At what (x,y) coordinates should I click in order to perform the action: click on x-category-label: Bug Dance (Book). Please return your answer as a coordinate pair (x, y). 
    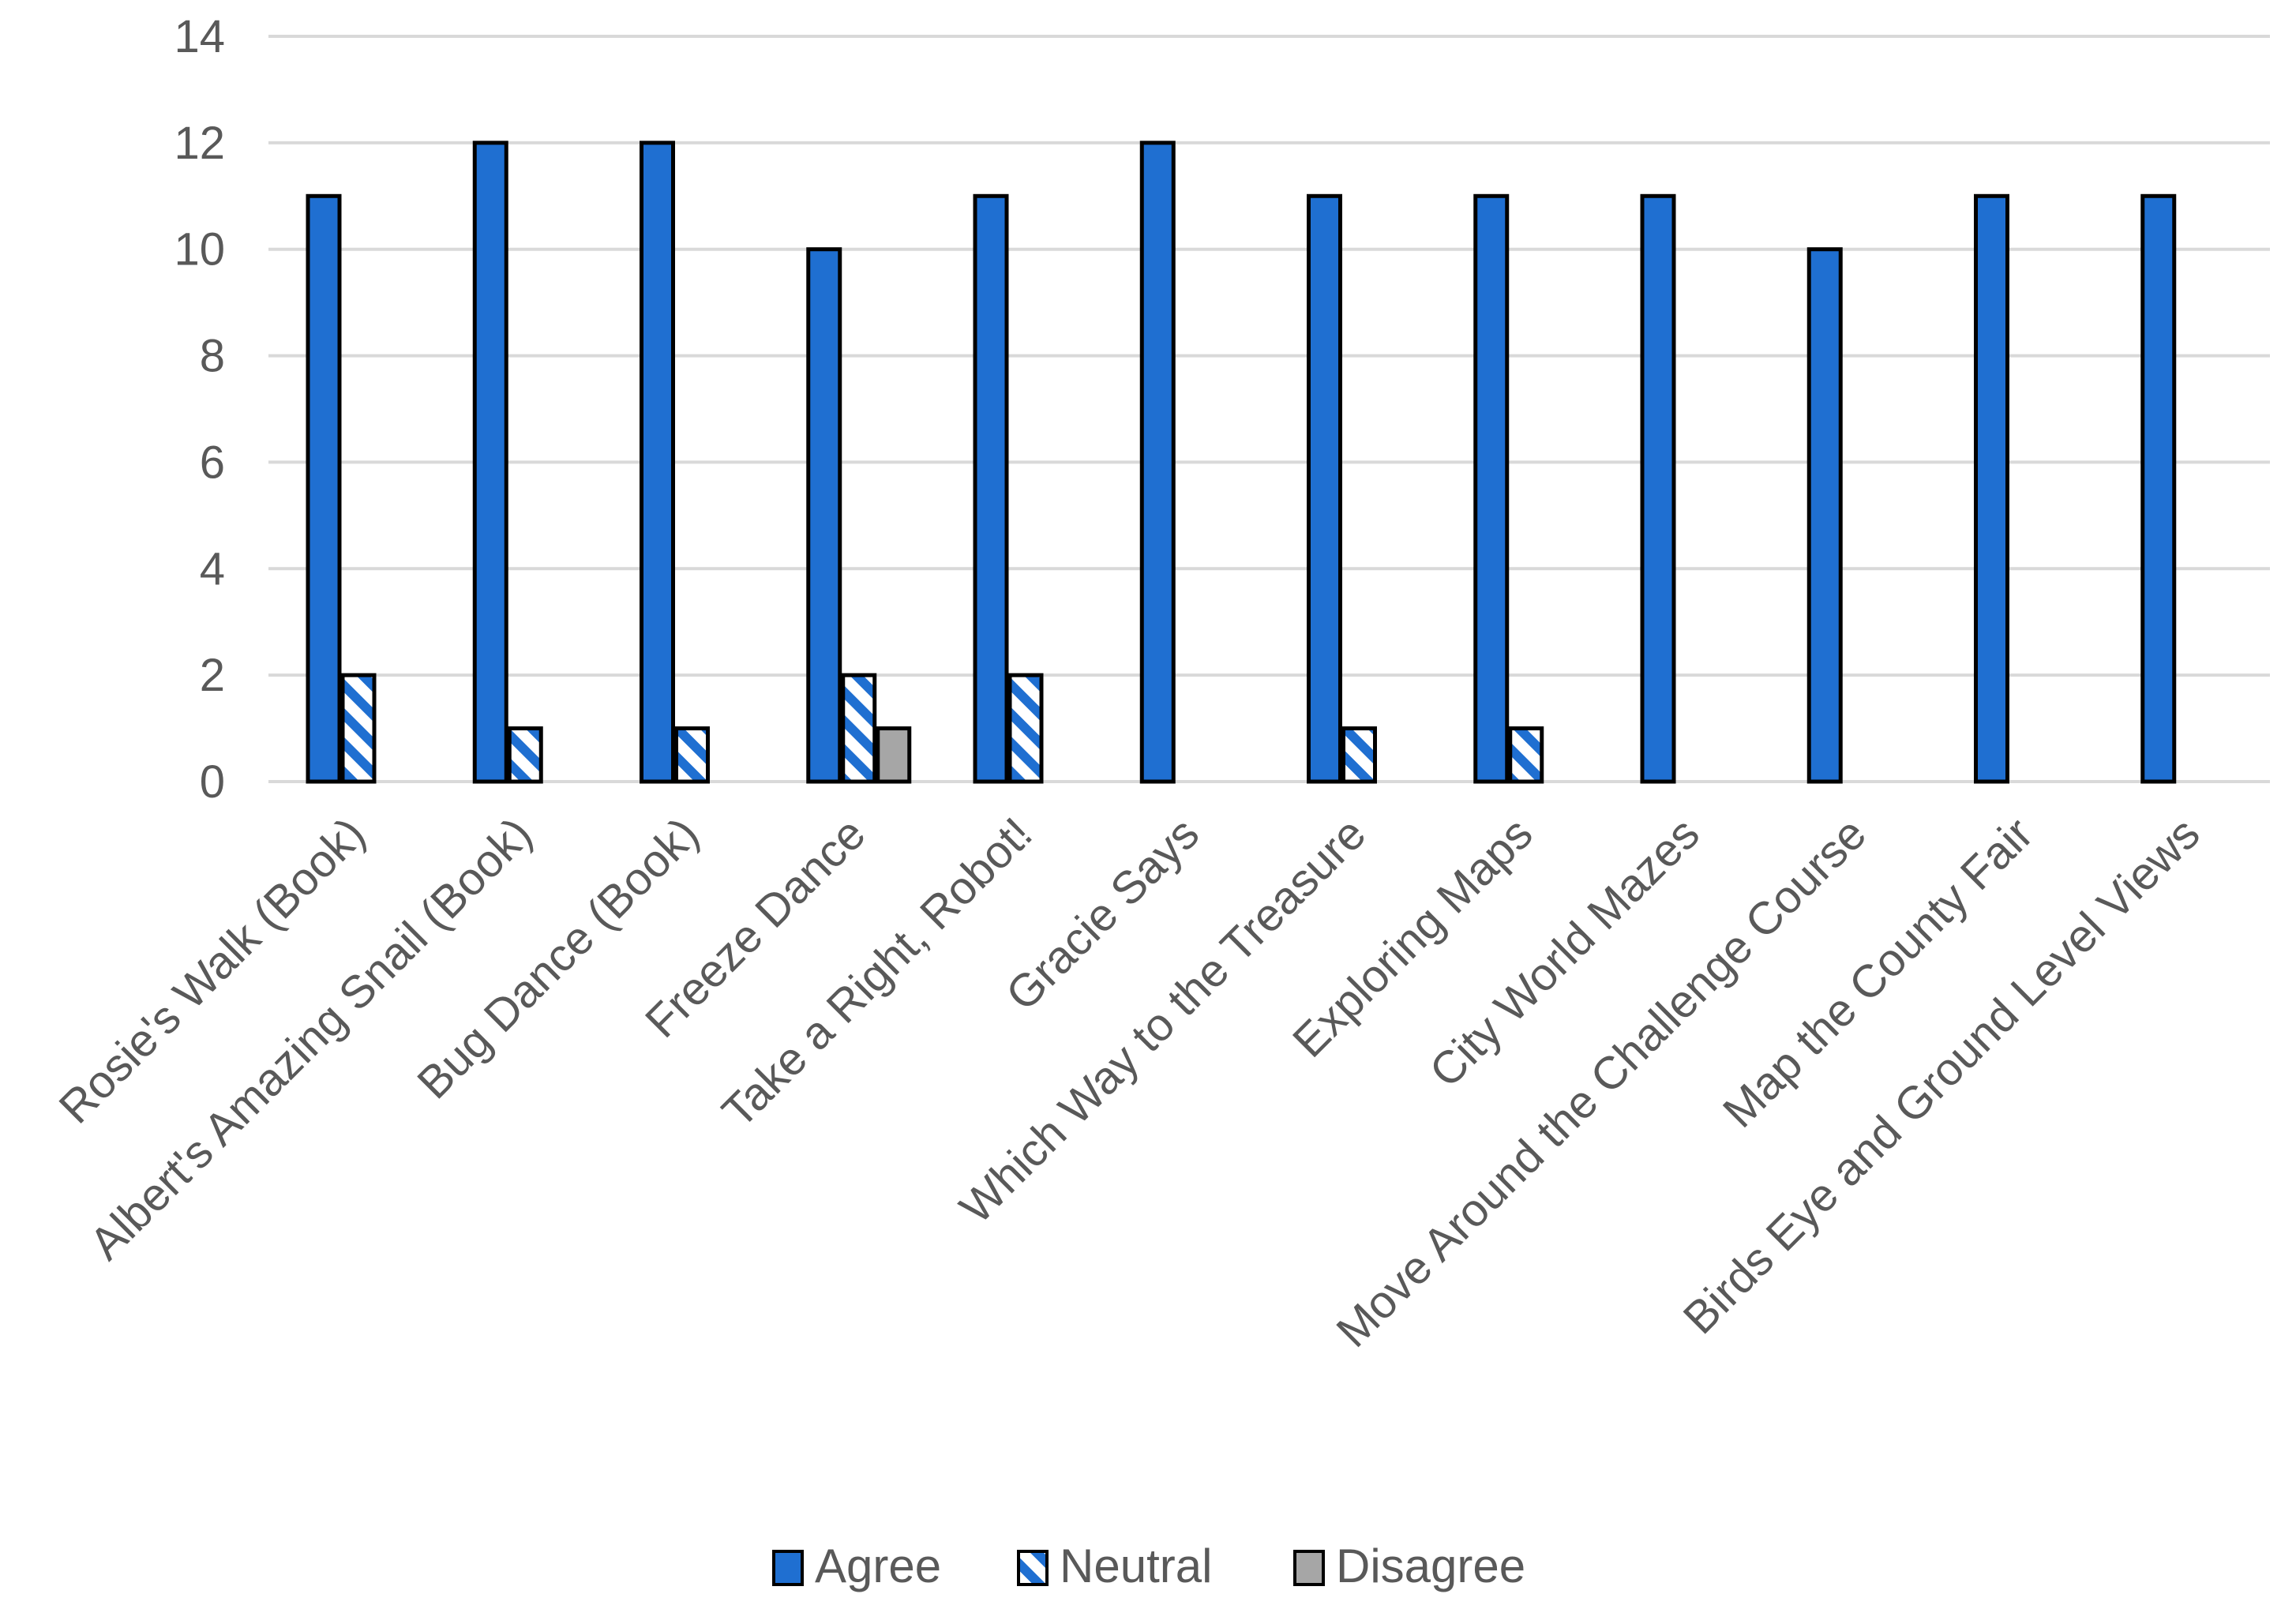
    Looking at the image, I should click on (557, 958).